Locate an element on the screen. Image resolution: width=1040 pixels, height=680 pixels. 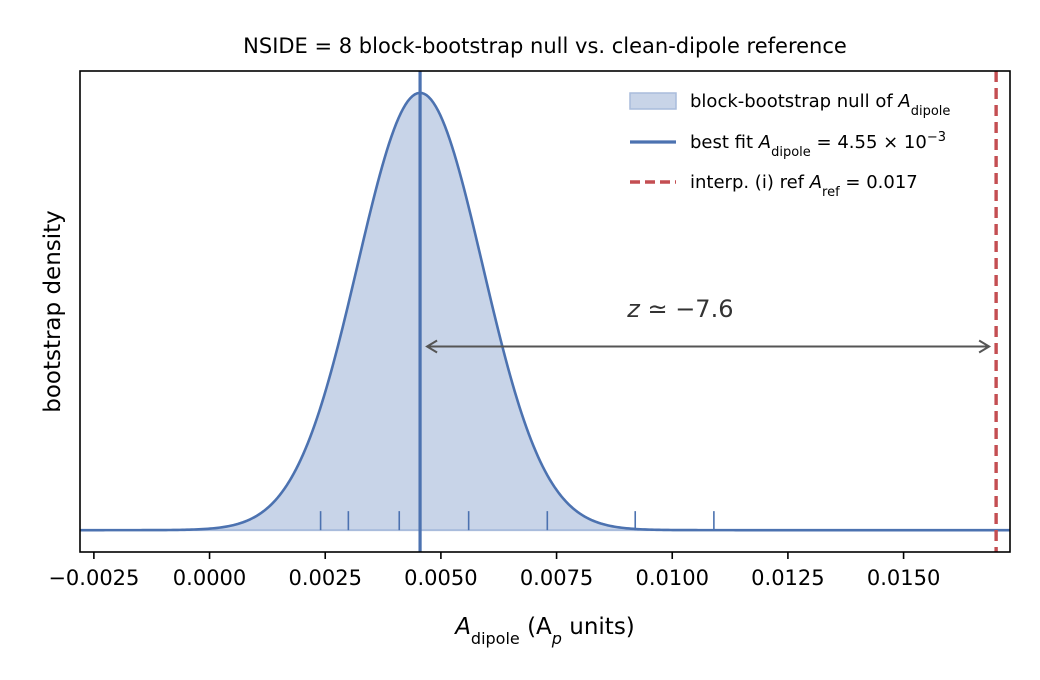
z-arrow-head-left is located at coordinates (431, 346).